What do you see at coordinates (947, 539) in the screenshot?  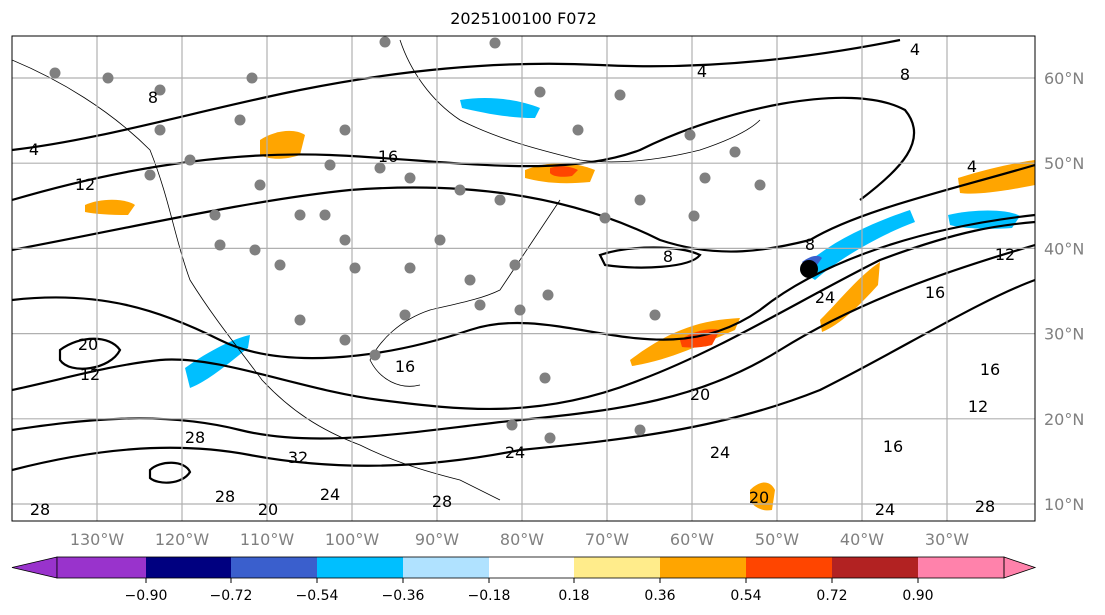 I see `lon-label: 30°W` at bounding box center [947, 539].